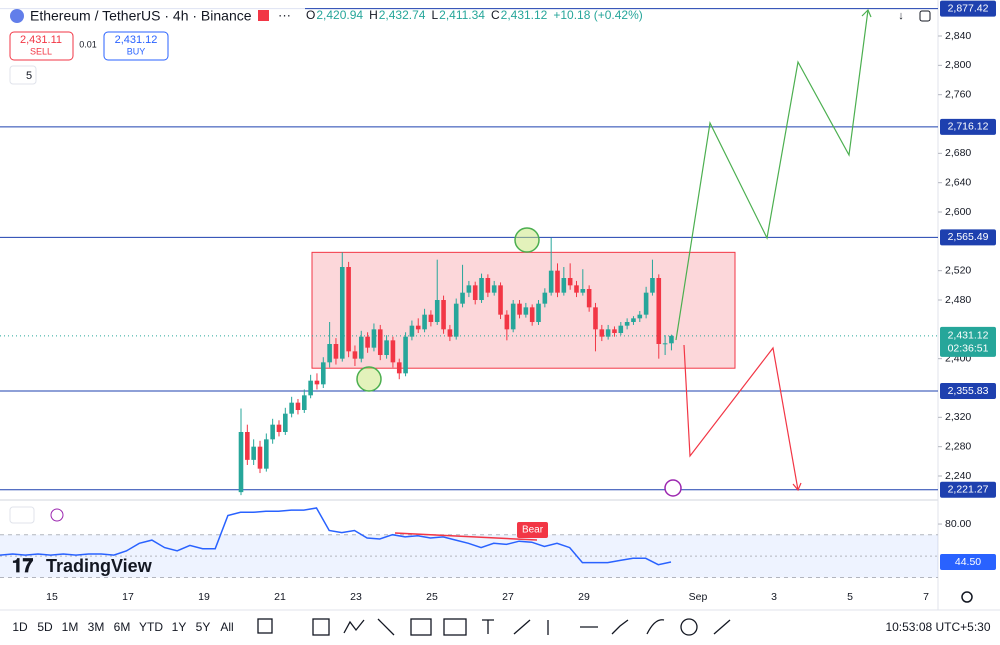 This screenshot has height=645, width=1000. I want to click on legend-bg, so click(152, 16).